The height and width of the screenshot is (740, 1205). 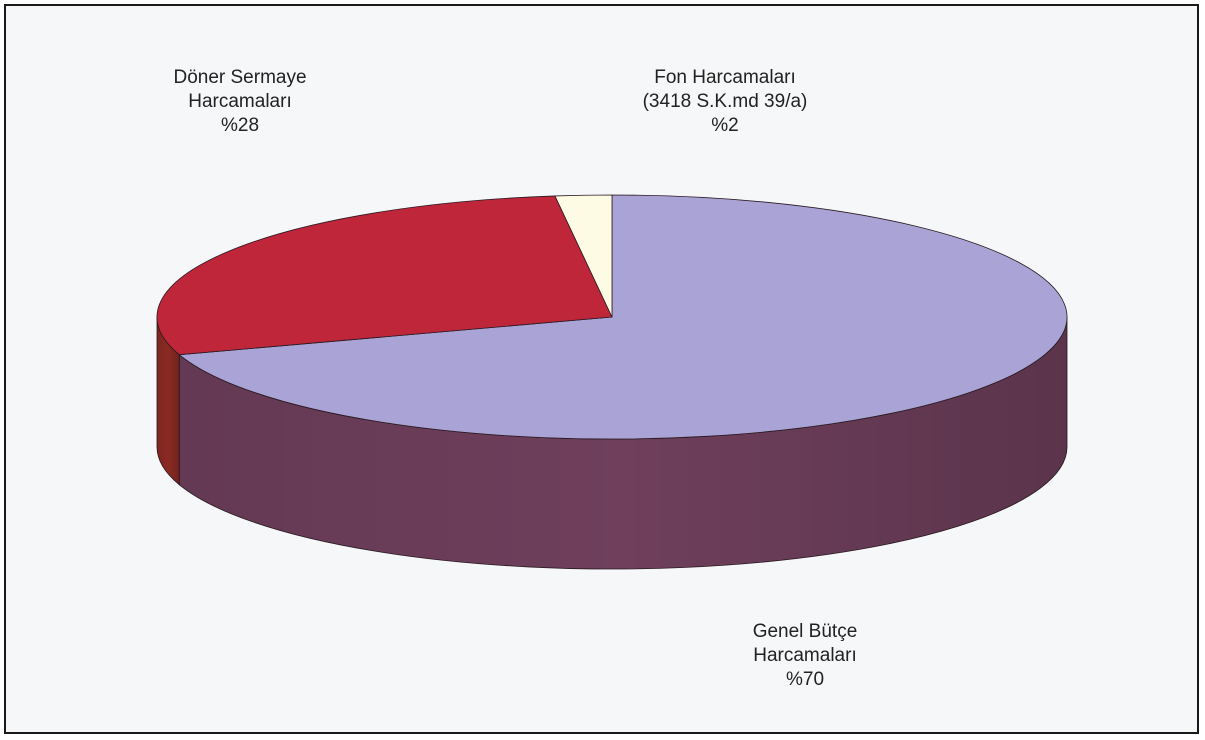 What do you see at coordinates (240, 77) in the screenshot?
I see `label-doner-line1: Döner Sermaye` at bounding box center [240, 77].